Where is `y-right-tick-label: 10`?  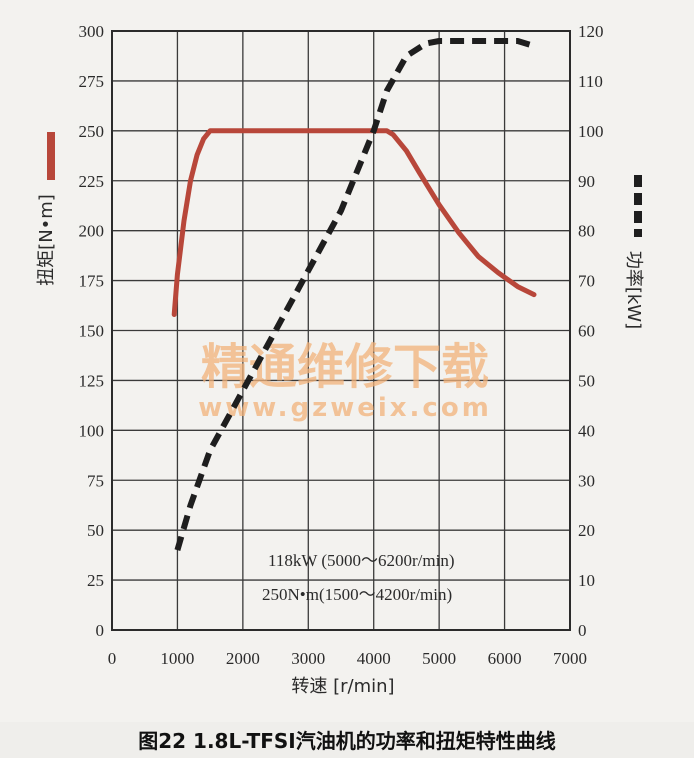 y-right-tick-label: 10 is located at coordinates (586, 580).